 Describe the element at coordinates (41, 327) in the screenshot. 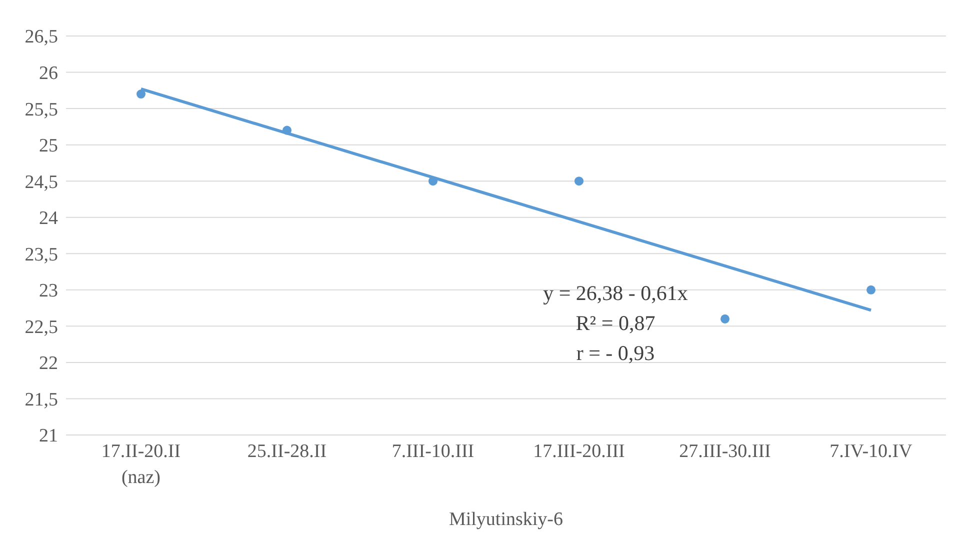

I see `y-tick-label: 22,5` at that location.